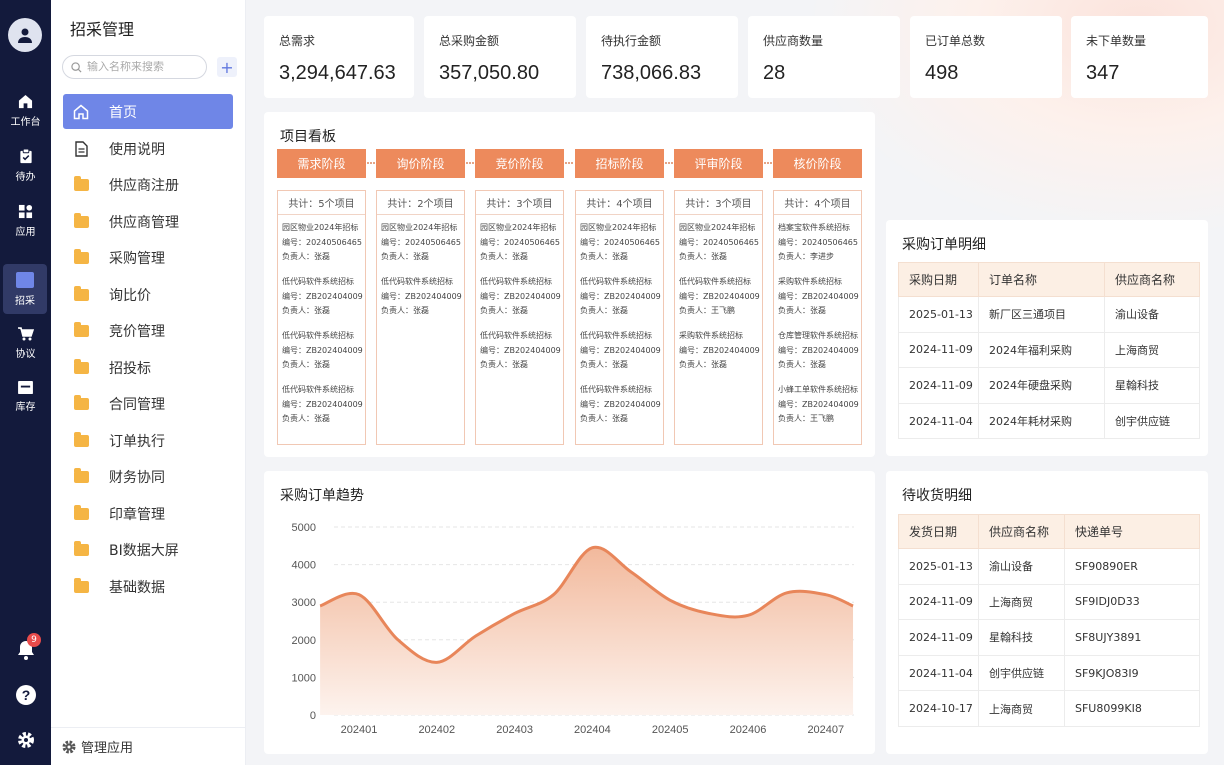 The image size is (1224, 765). What do you see at coordinates (148, 441) in the screenshot?
I see `sidebar-item-order-execution: 订单执行` at bounding box center [148, 441].